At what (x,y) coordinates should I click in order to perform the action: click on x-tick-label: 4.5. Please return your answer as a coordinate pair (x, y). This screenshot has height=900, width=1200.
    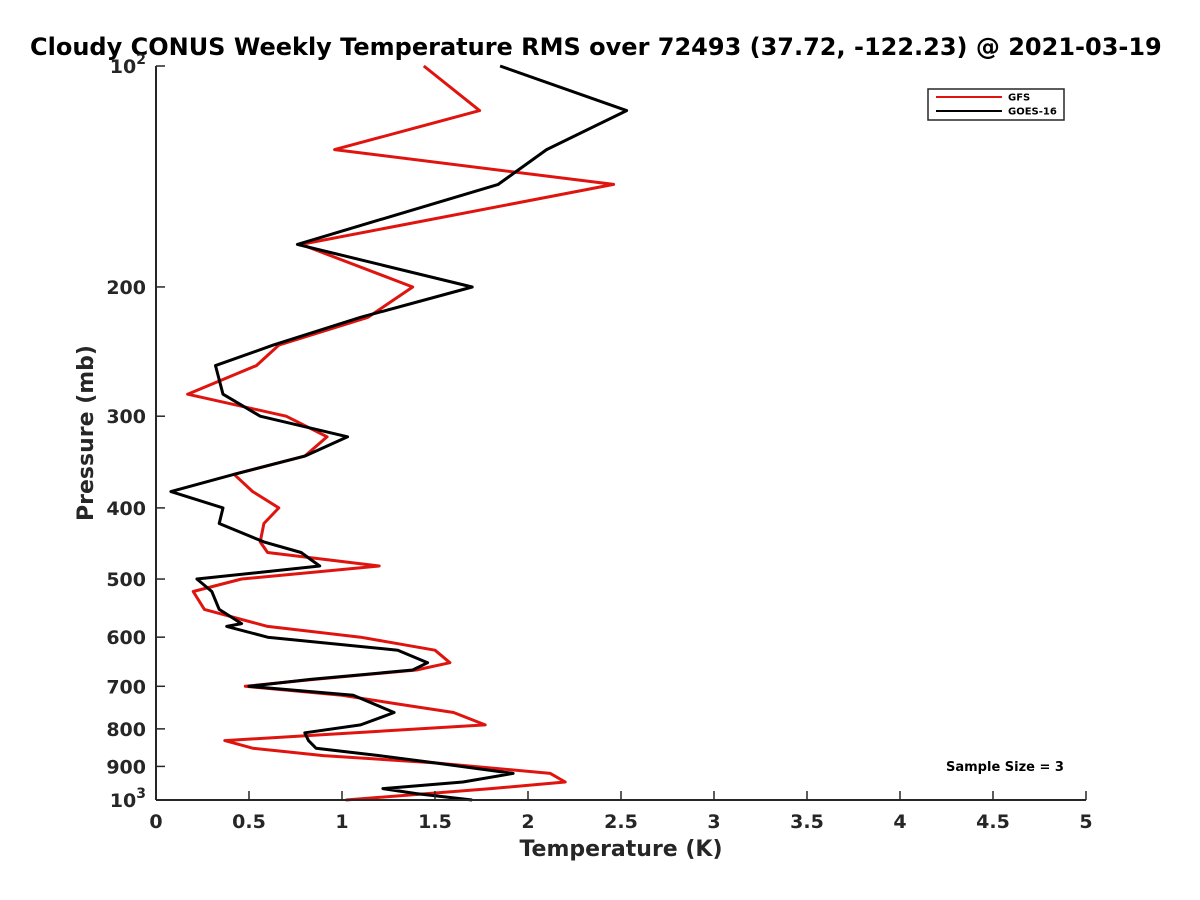
    Looking at the image, I should click on (993, 822).